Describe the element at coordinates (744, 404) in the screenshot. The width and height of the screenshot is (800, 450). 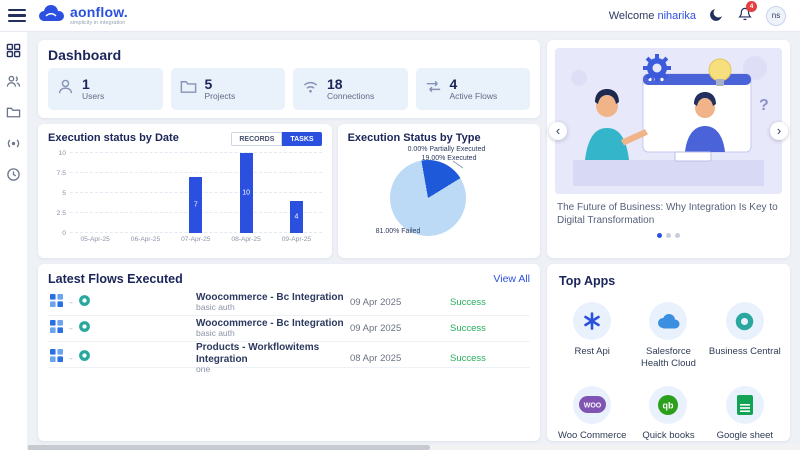
I see `google-sheet-icon` at that location.